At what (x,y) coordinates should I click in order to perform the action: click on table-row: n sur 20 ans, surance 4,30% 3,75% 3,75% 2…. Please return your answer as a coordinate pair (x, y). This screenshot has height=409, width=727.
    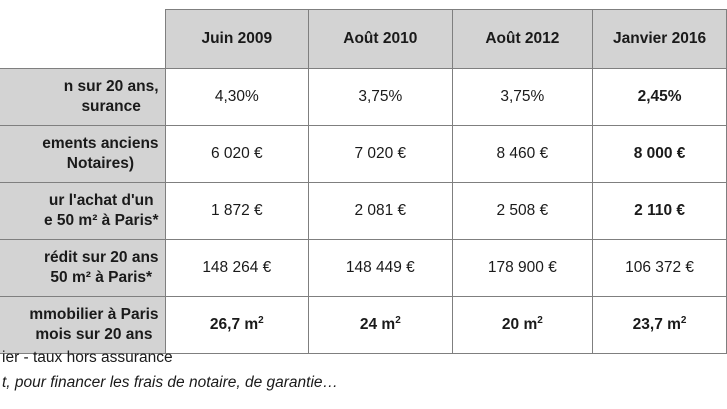
    Looking at the image, I should click on (363, 97).